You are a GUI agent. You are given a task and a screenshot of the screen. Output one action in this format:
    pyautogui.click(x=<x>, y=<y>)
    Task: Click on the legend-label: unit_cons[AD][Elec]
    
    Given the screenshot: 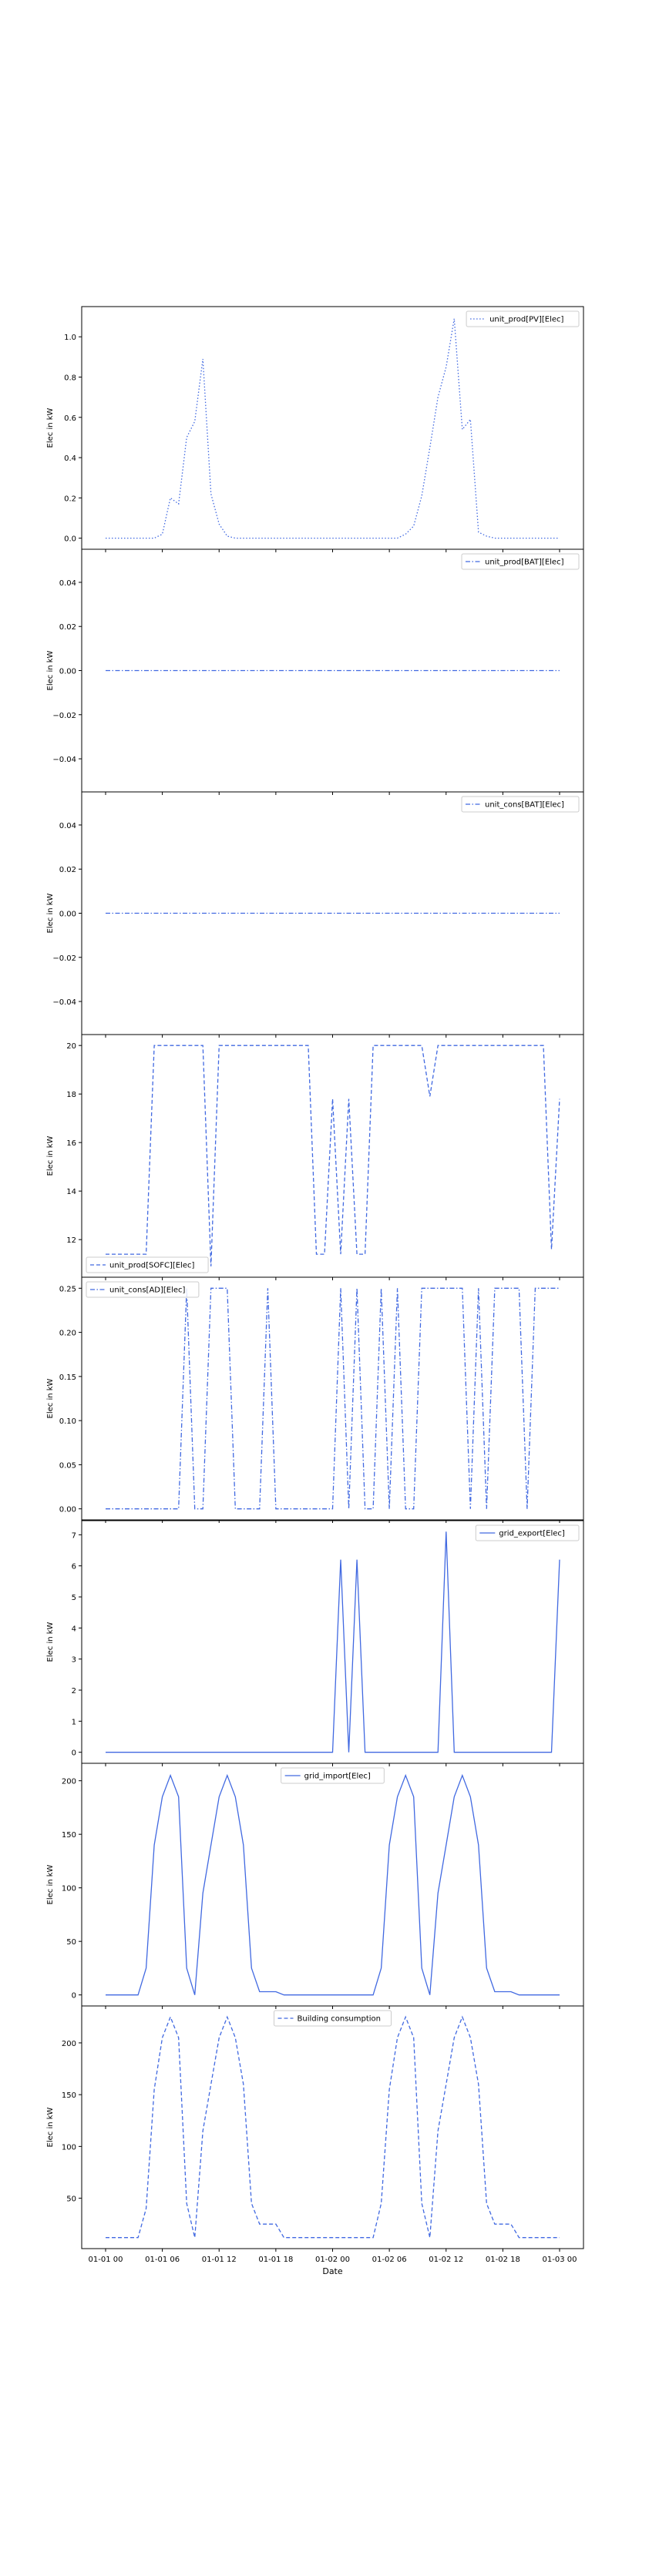 What is the action you would take?
    pyautogui.click(x=147, y=1290)
    